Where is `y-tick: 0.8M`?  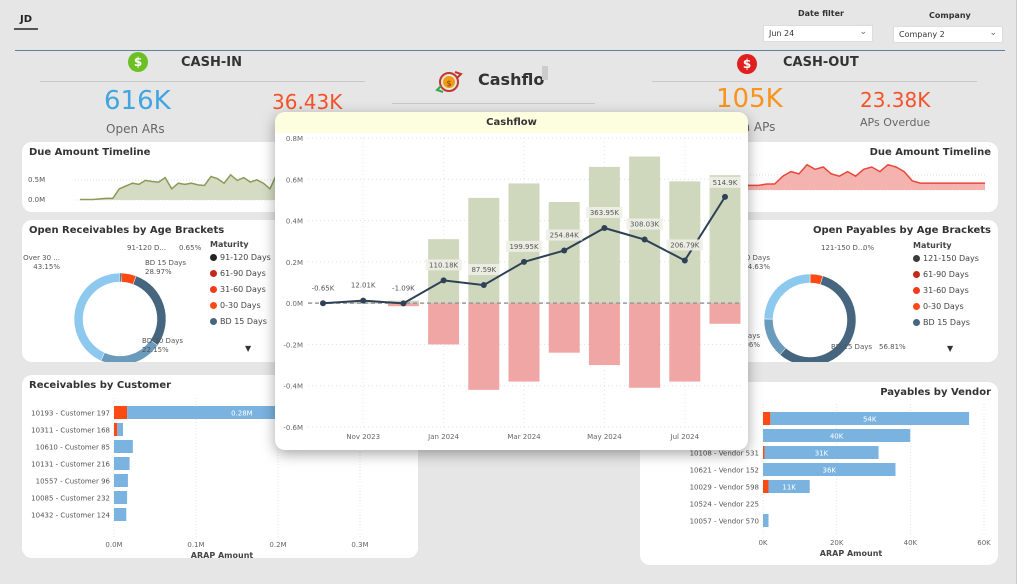
y-tick: 0.8M is located at coordinates (294, 139).